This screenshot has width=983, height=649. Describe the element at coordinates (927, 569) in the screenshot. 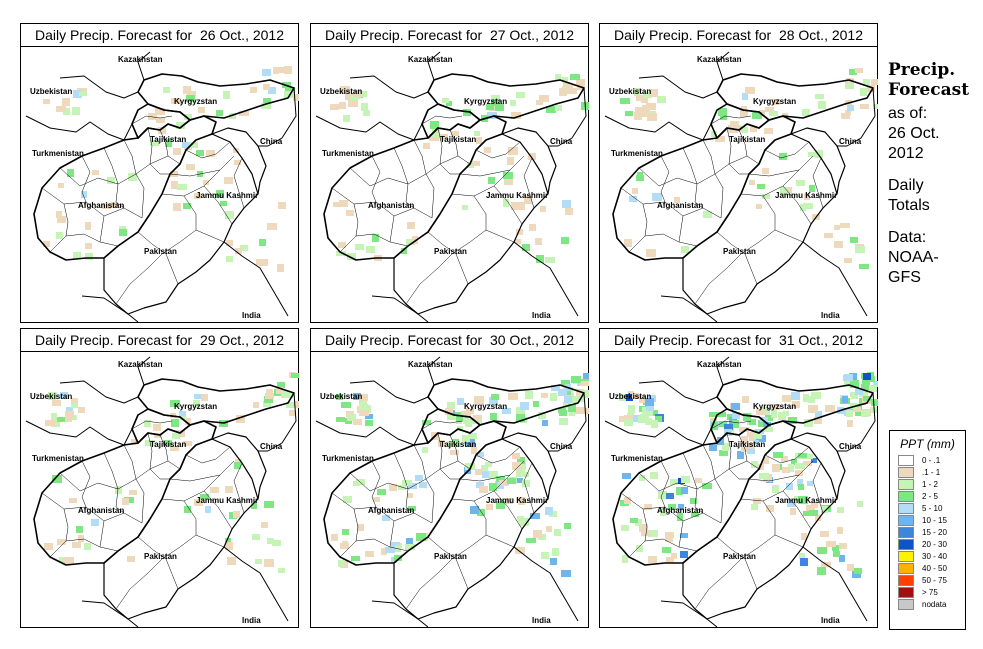

I see `legend-entry: 40 - 50` at that location.